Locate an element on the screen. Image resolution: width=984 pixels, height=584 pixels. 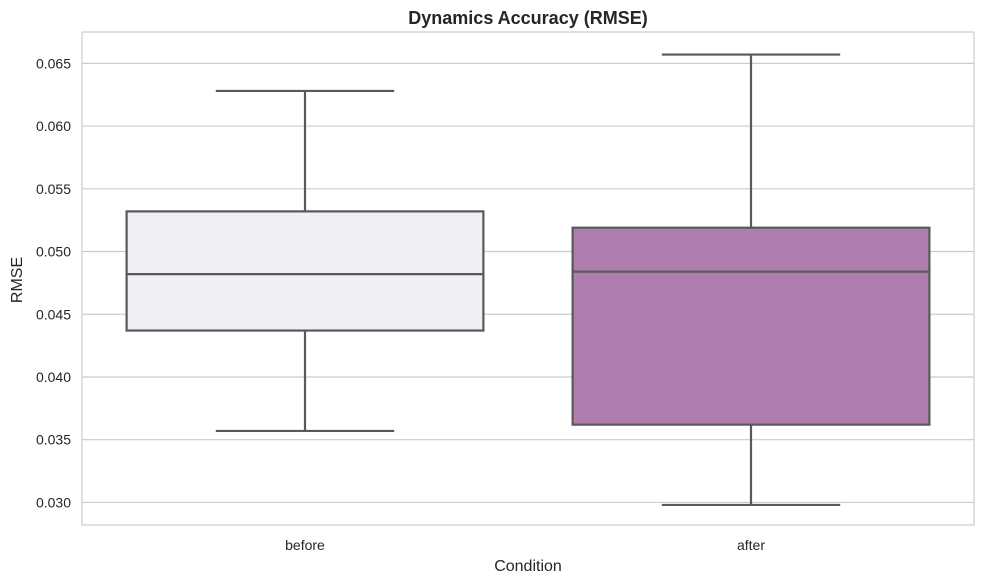
y-tick-label: 0.065 is located at coordinates (53, 63).